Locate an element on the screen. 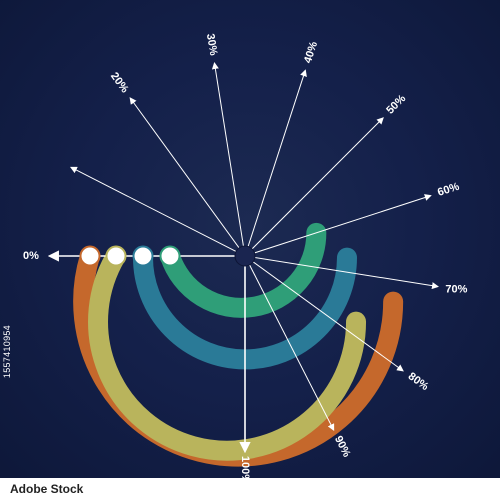 The width and height of the screenshot is (500, 500). tick-label-30: 30% is located at coordinates (211, 45).